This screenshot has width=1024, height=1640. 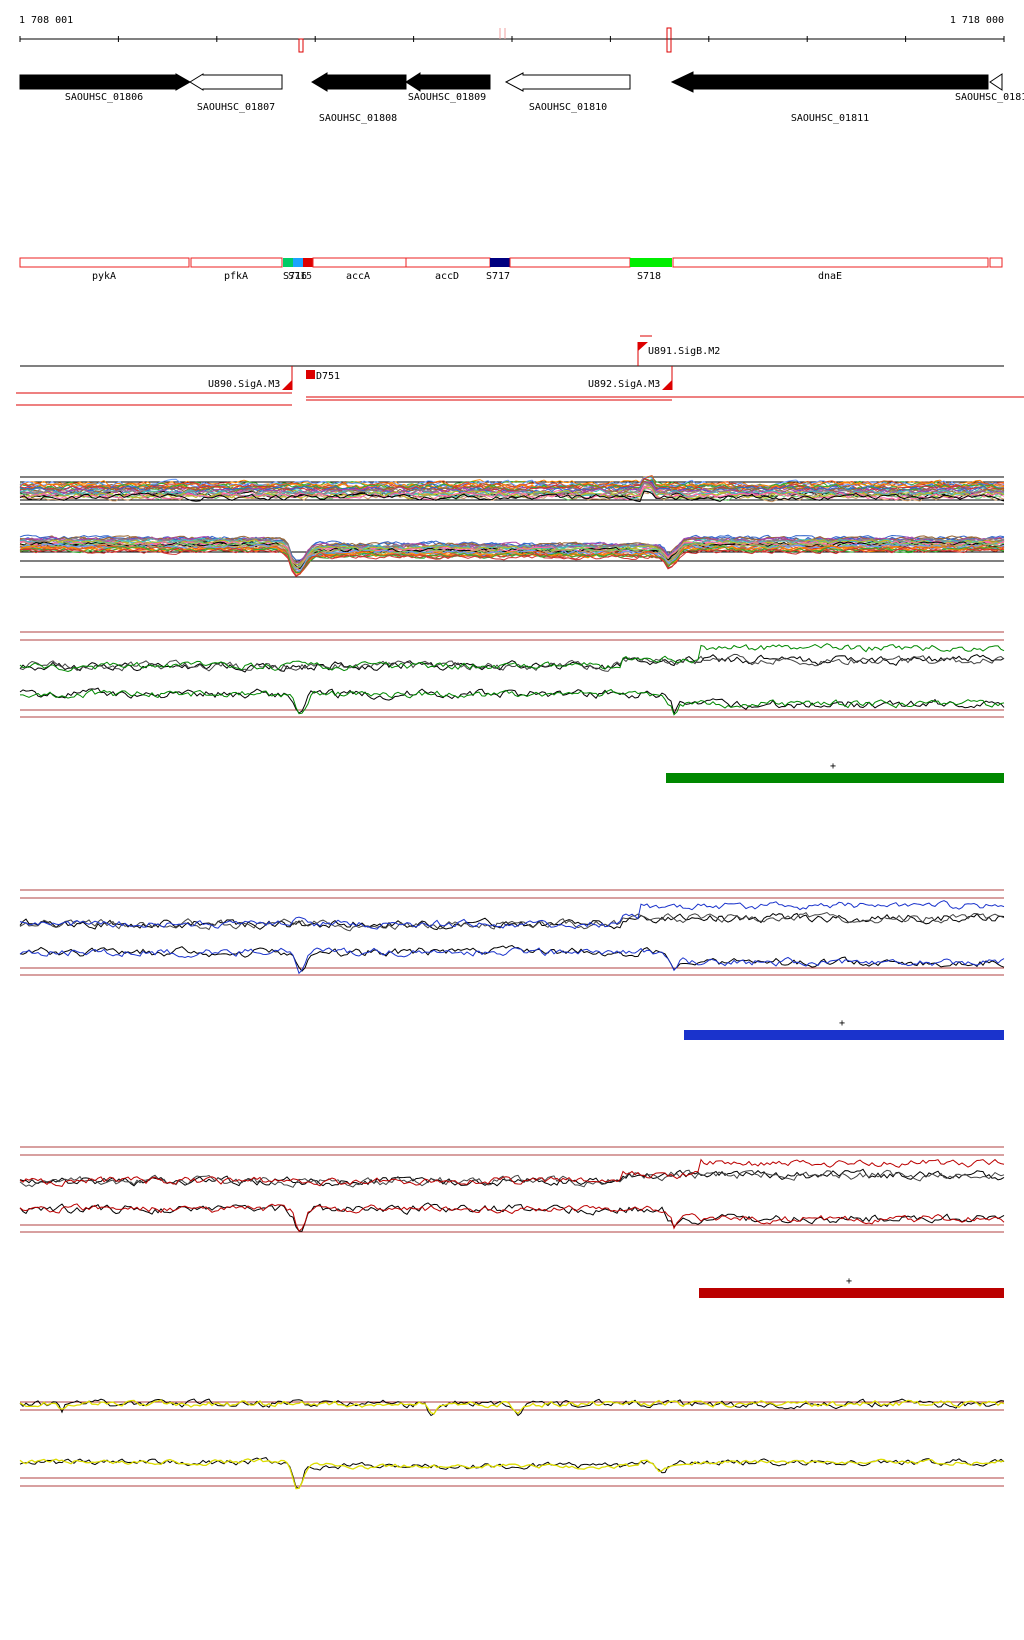 What do you see at coordinates (300, 276) in the screenshot?
I see `feature-label: S715` at bounding box center [300, 276].